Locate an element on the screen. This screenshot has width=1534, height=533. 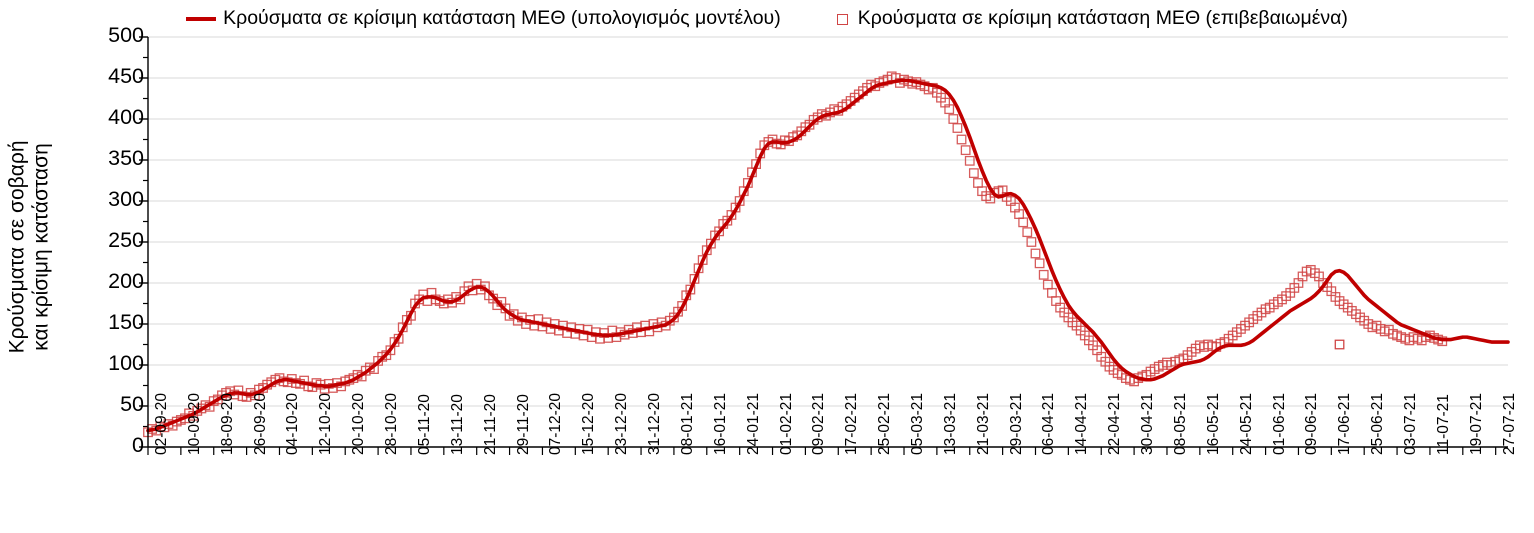
y-tick-label: 500 is located at coordinates (126, 35).